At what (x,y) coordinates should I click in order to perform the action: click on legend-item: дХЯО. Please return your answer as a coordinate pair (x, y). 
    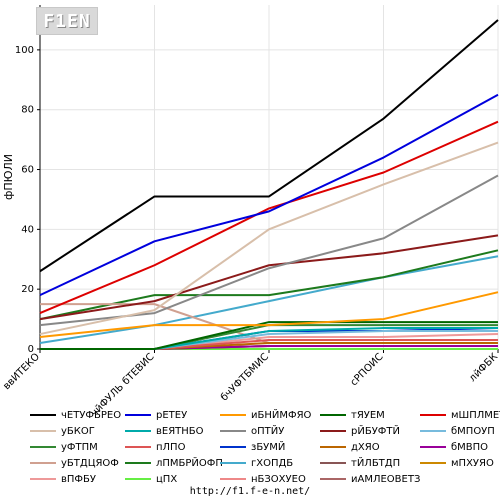
    Looking at the image, I should click on (350, 447).